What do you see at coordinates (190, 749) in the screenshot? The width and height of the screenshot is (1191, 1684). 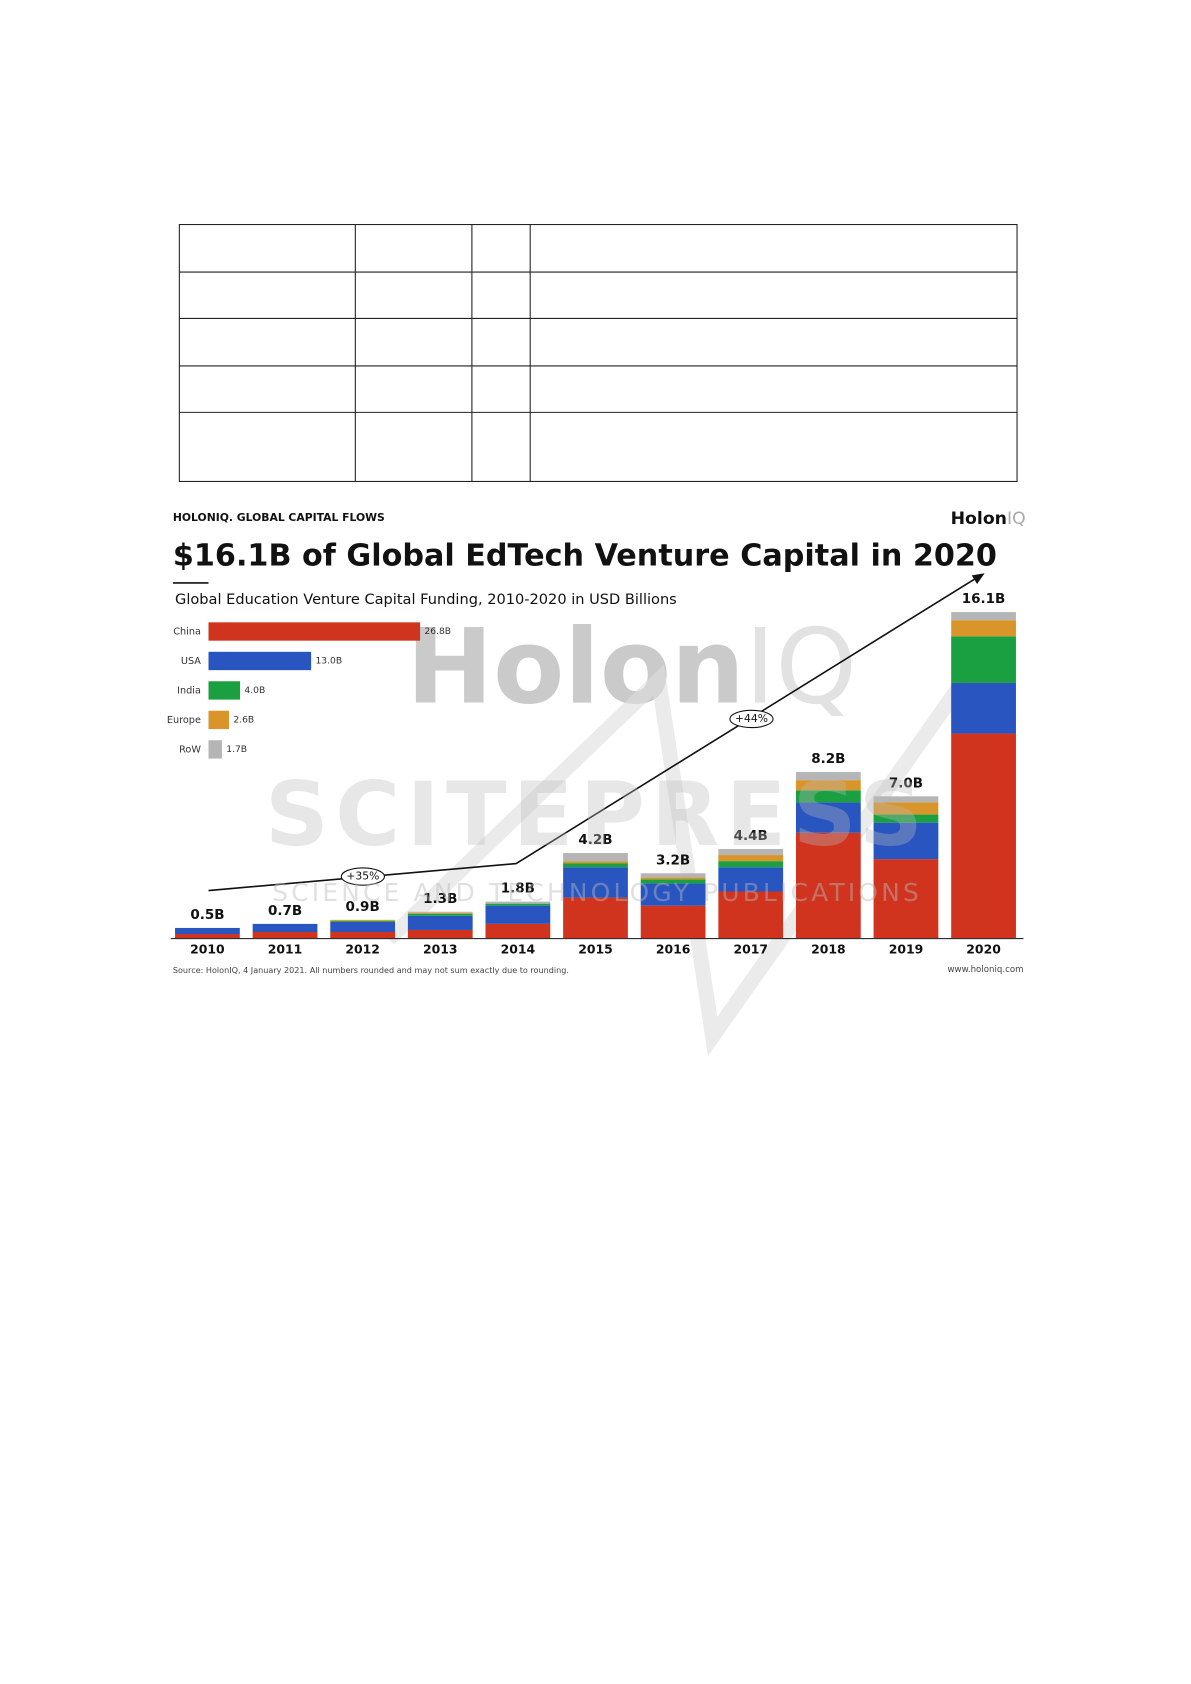 I see `region-label: RoW` at bounding box center [190, 749].